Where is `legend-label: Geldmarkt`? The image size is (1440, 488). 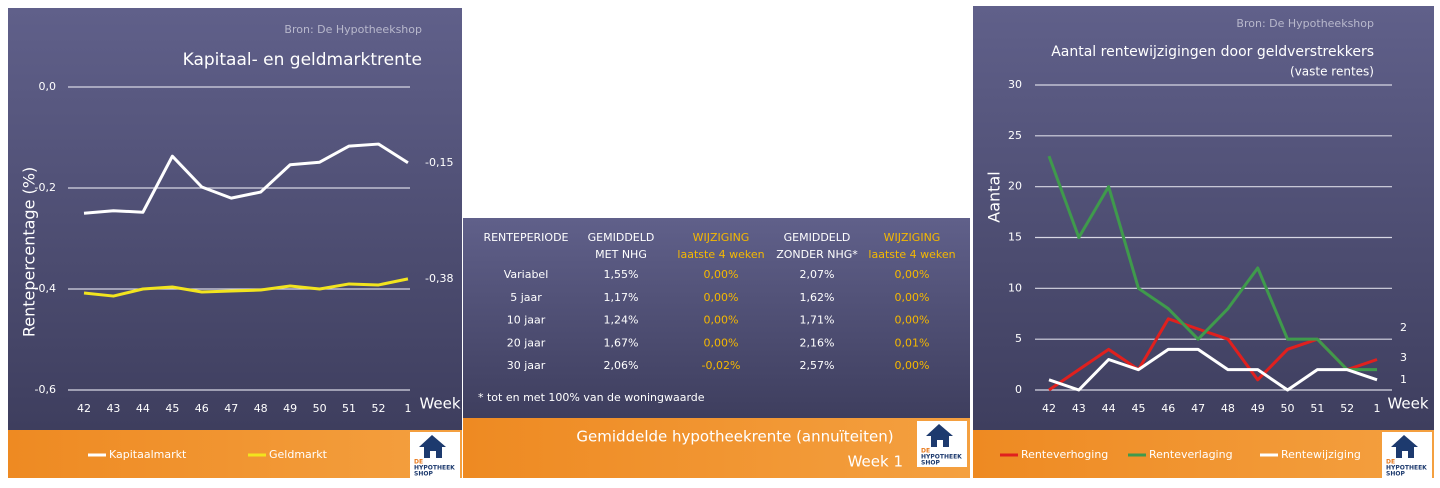 legend-label: Geldmarkt is located at coordinates (298, 454).